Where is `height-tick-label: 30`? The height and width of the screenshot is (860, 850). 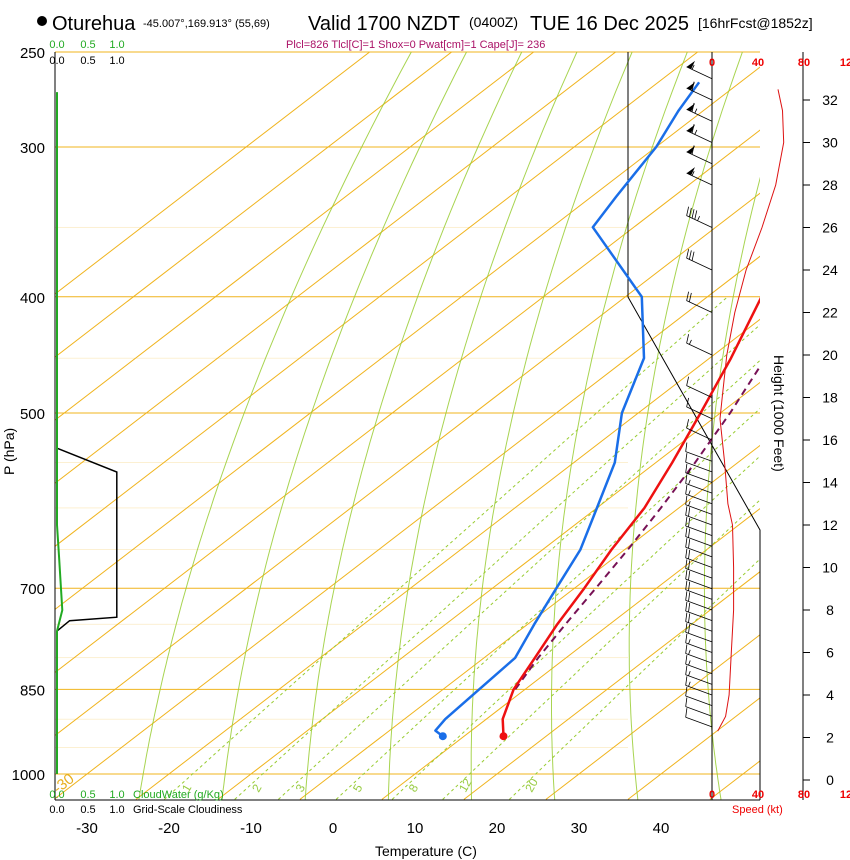 height-tick-label: 30 is located at coordinates (830, 143).